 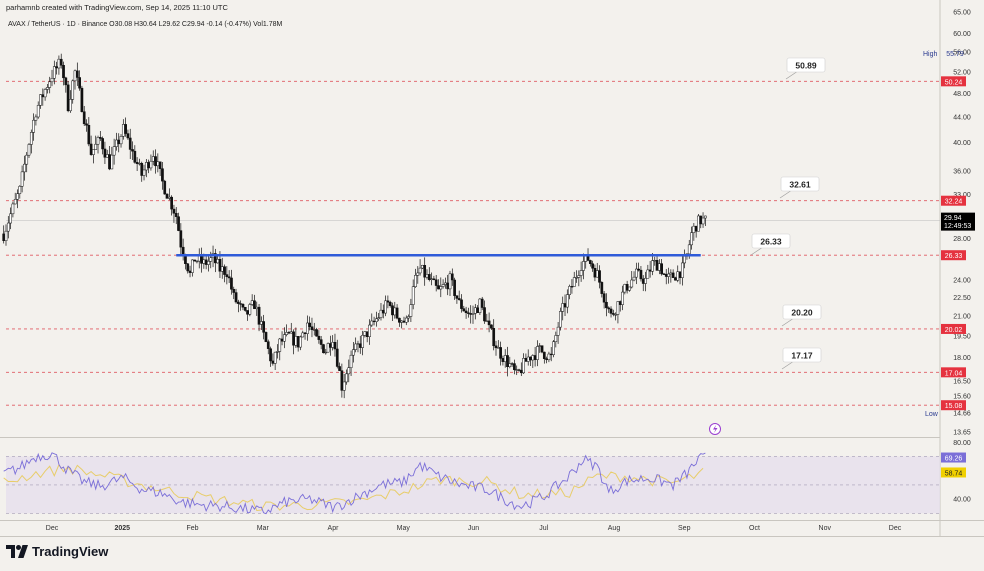 I want to click on time-axis-label: 2025, so click(x=122, y=528).